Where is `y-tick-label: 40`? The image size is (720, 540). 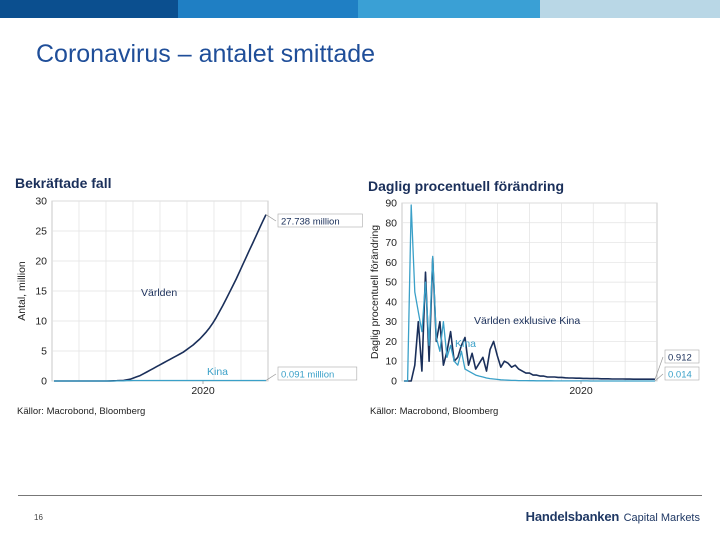 y-tick-label: 40 is located at coordinates (391, 302).